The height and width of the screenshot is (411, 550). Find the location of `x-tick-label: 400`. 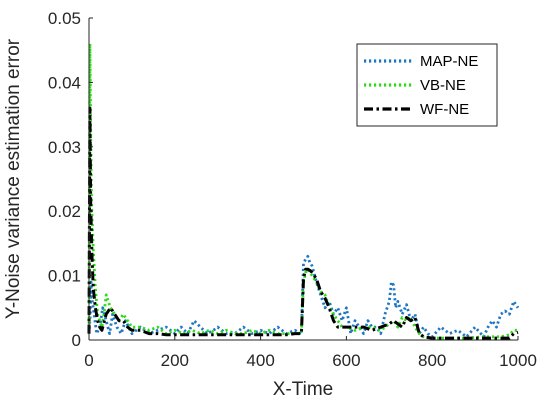

x-tick-label: 400 is located at coordinates (260, 360).